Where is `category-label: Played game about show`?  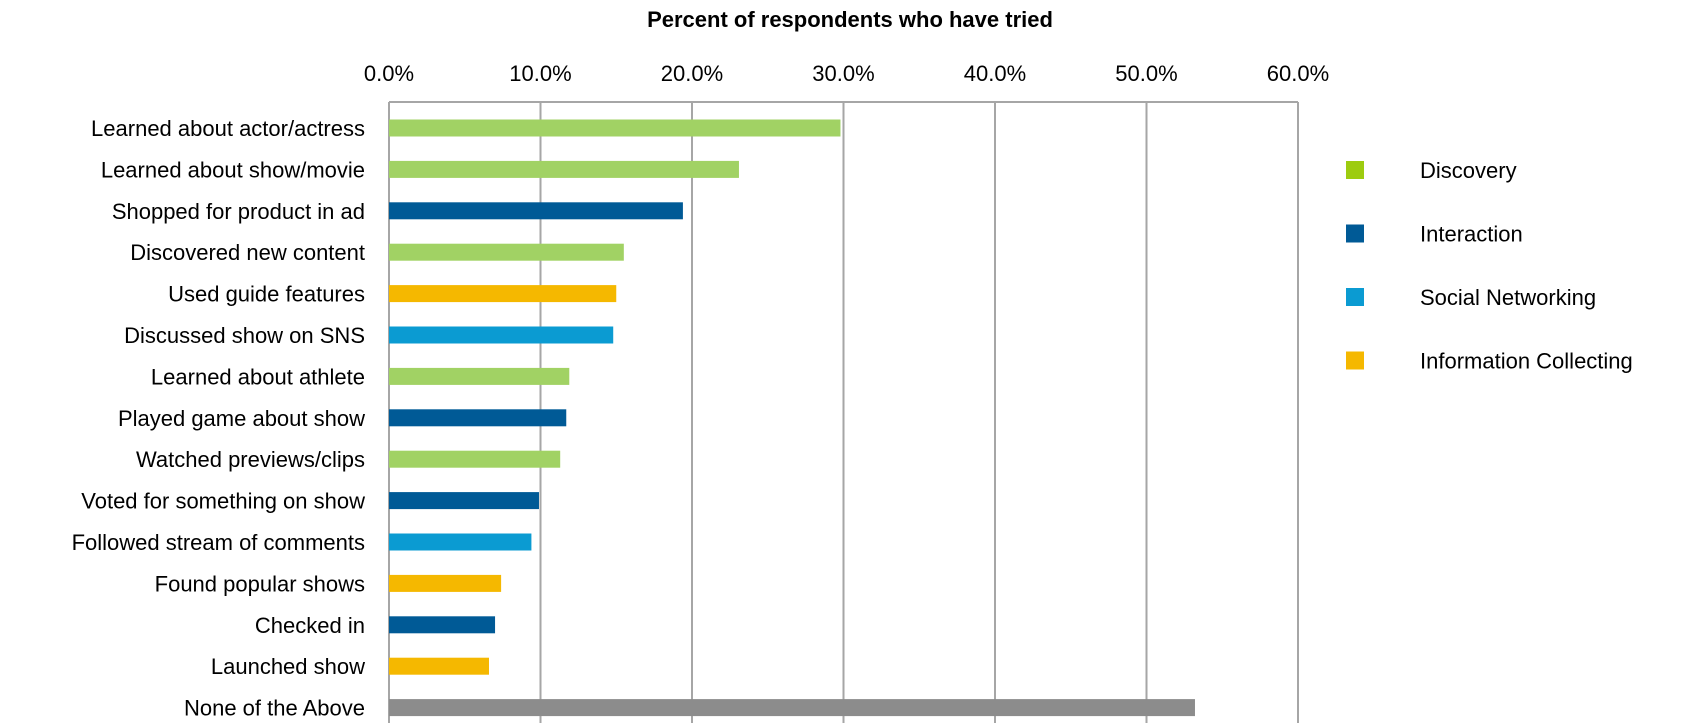 category-label: Played game about show is located at coordinates (241, 418).